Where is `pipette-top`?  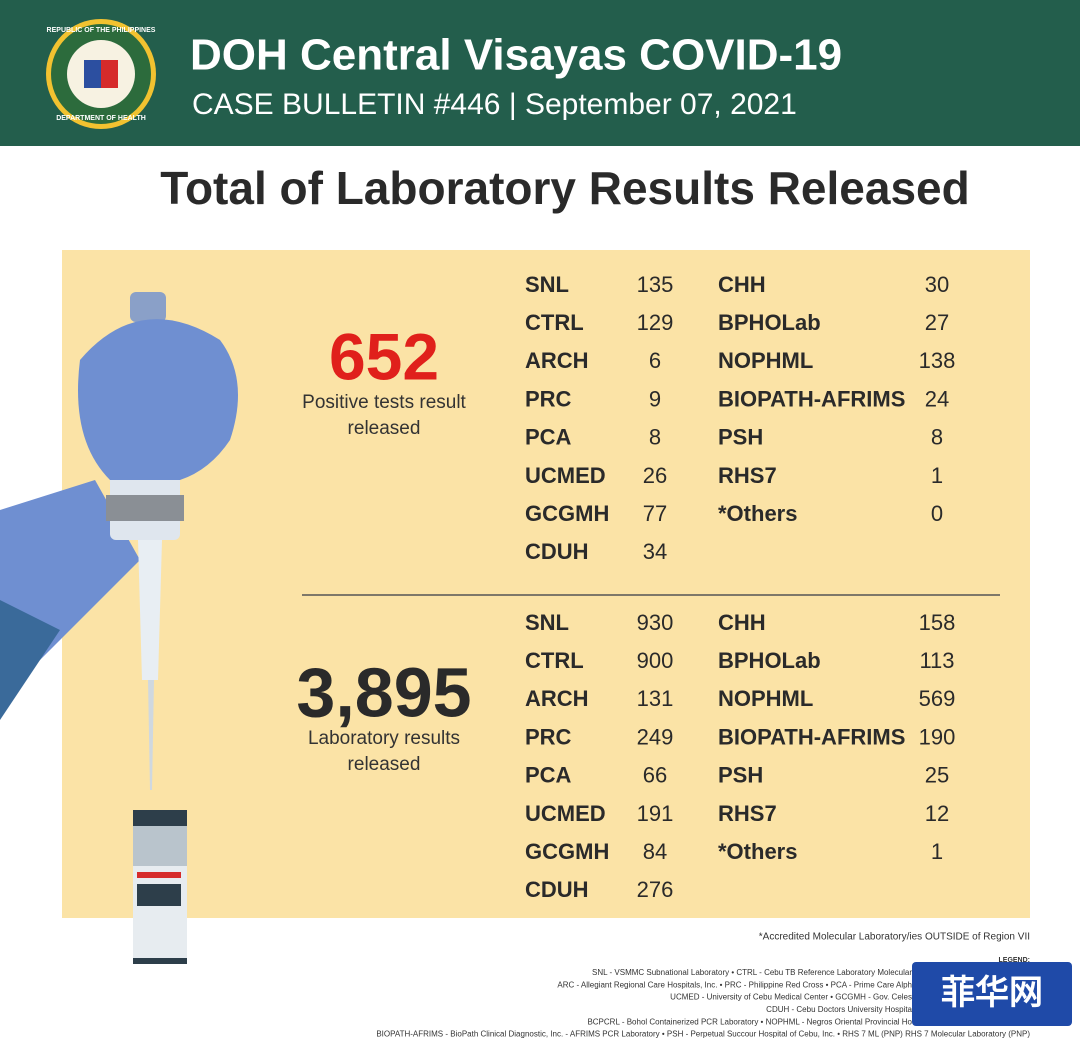 pipette-top is located at coordinates (148, 307).